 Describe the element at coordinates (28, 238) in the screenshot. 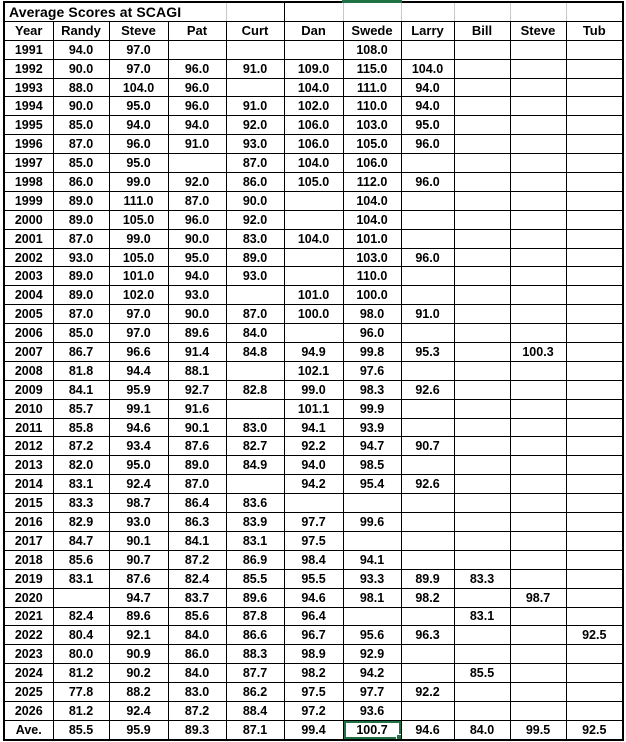

I see `row-label: 2001` at that location.